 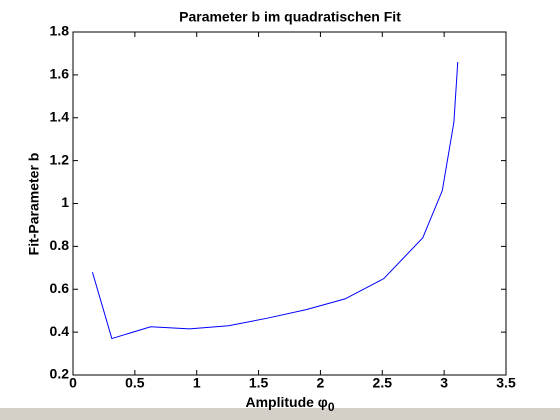 I want to click on x-tick-label: 3, so click(x=444, y=383).